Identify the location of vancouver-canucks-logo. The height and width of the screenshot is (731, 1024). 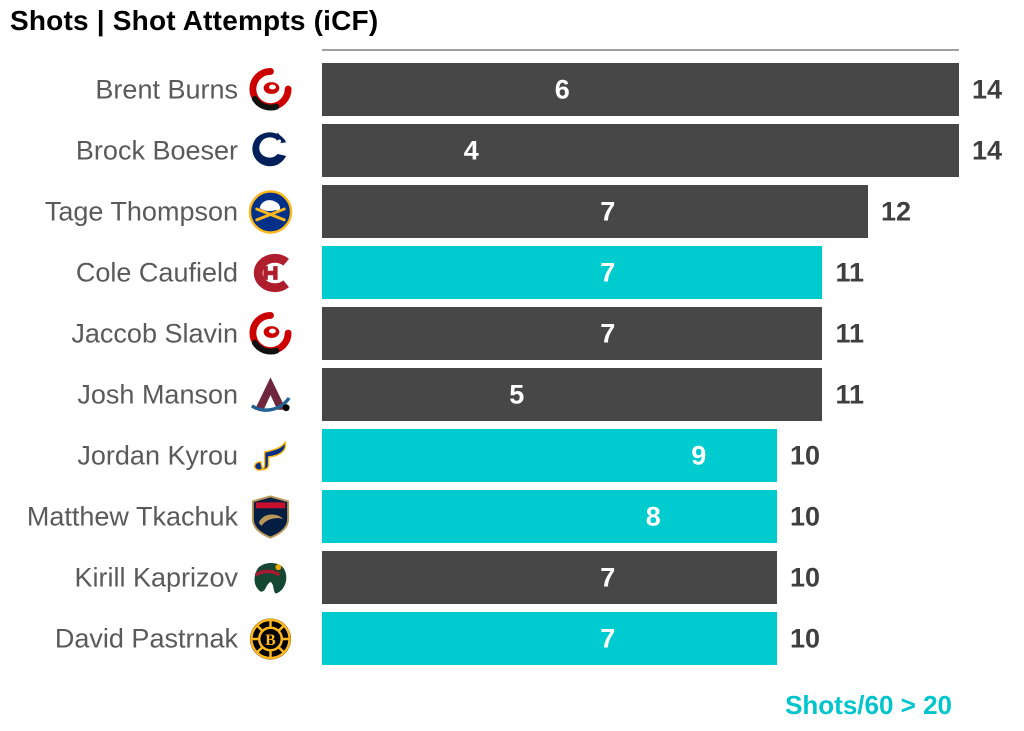
(270, 150).